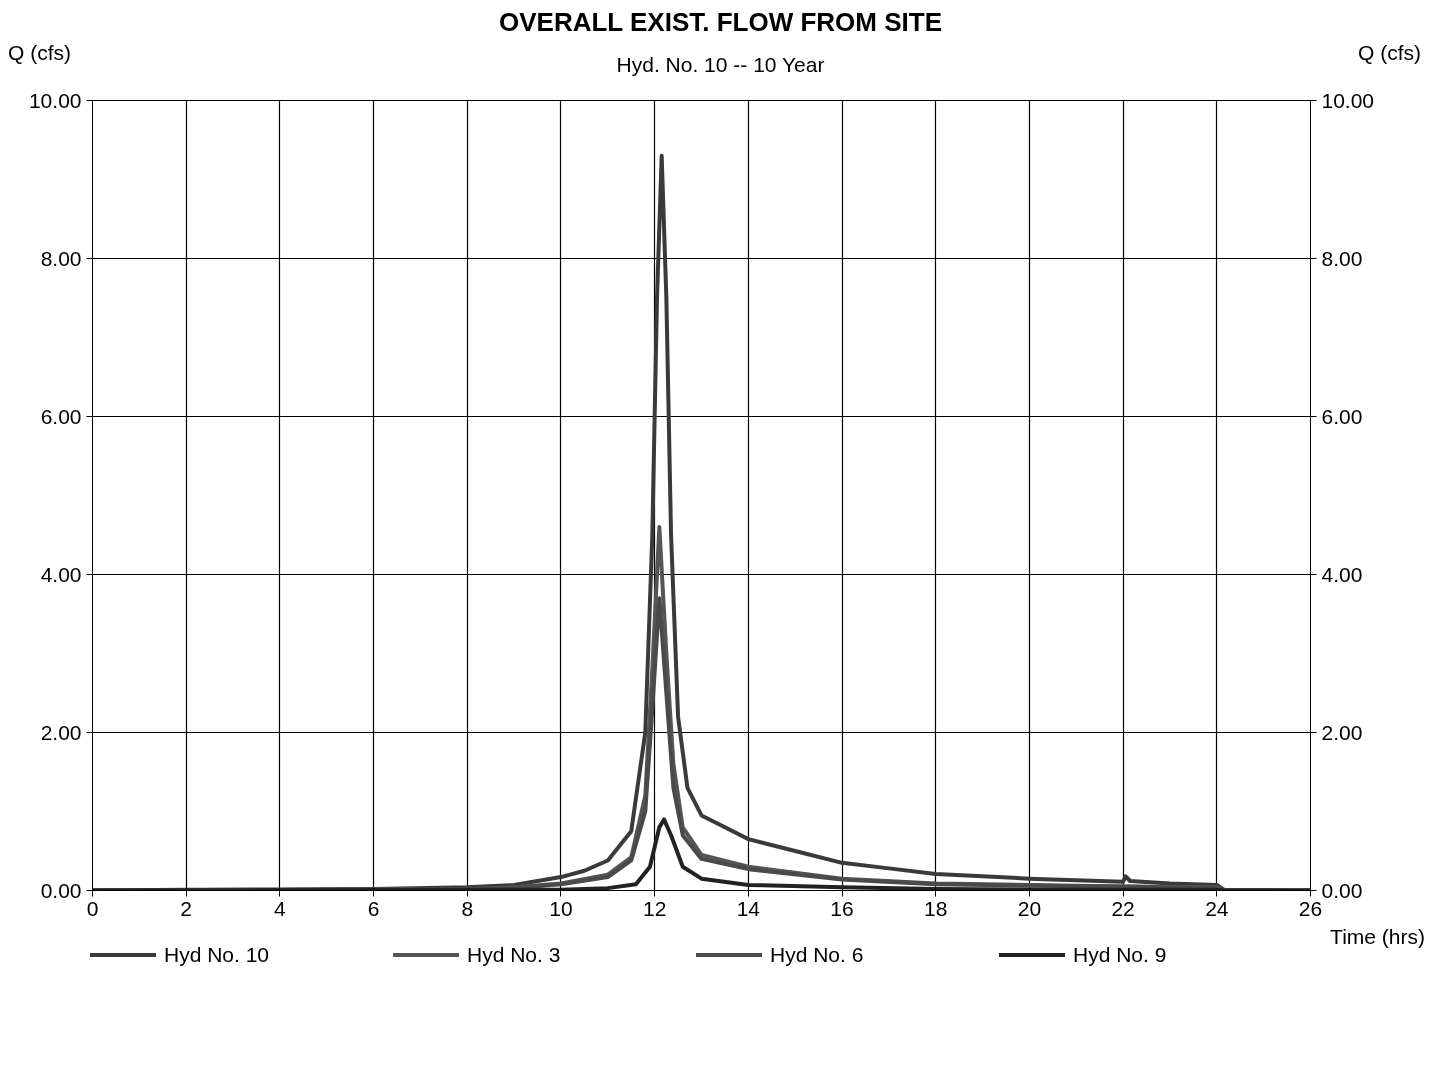  I want to click on y-tick-label: 0.00, so click(61, 890).